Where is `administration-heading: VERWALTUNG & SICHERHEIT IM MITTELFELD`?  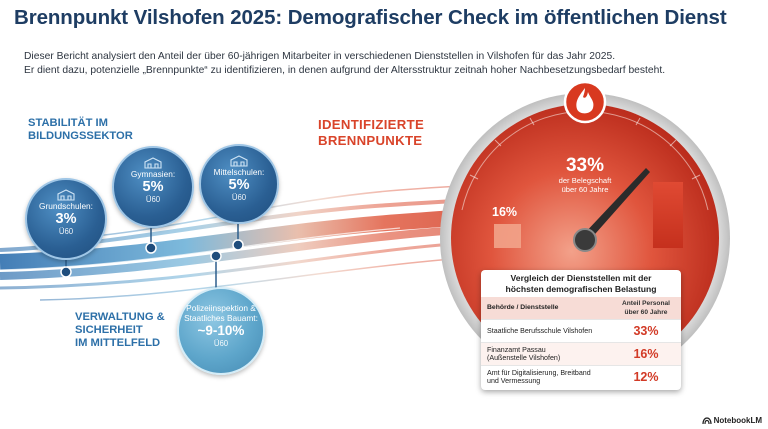 administration-heading: VERWALTUNG & SICHERHEIT IM MITTELFELD is located at coordinates (120, 330).